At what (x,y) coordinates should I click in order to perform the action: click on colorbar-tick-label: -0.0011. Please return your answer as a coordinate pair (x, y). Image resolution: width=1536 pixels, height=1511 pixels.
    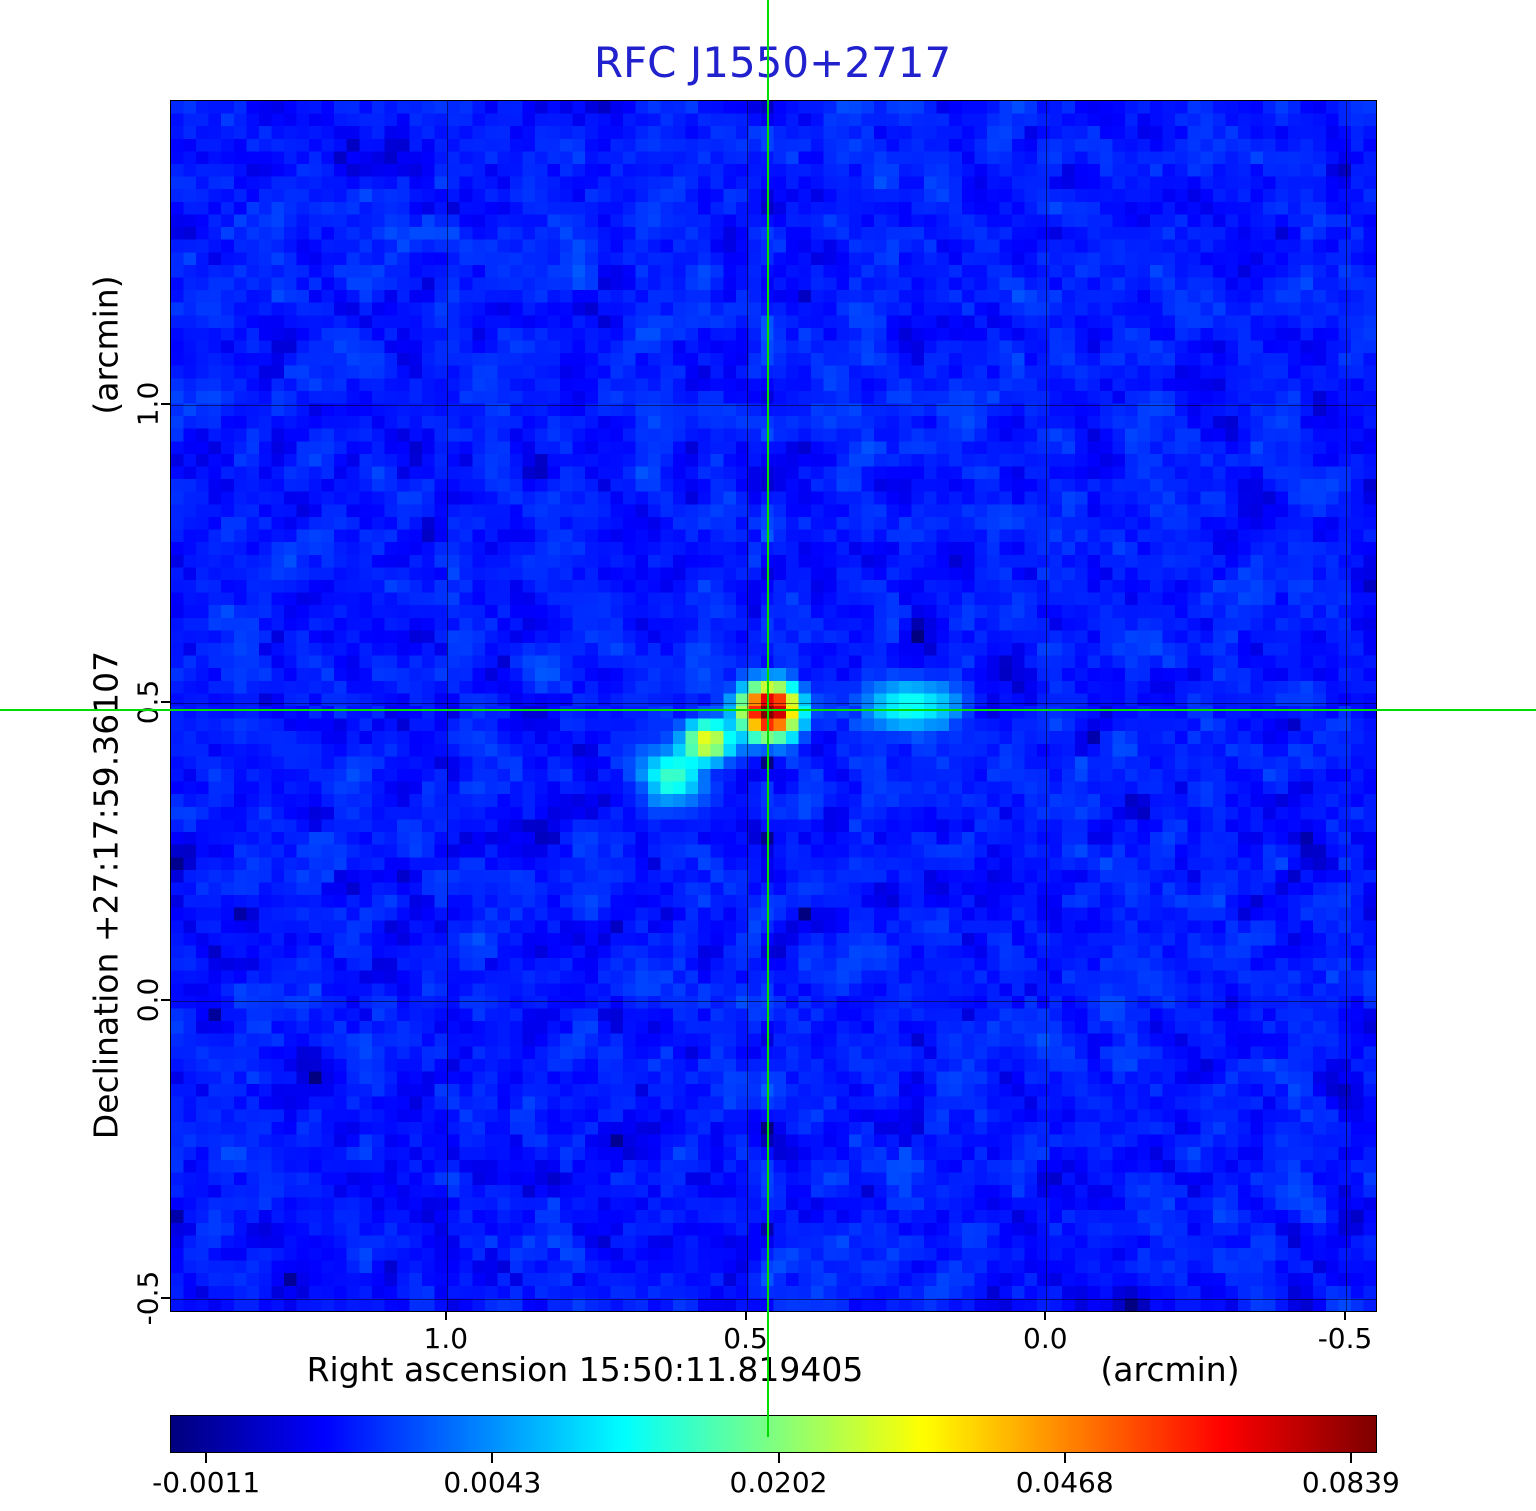
    Looking at the image, I should click on (206, 1482).